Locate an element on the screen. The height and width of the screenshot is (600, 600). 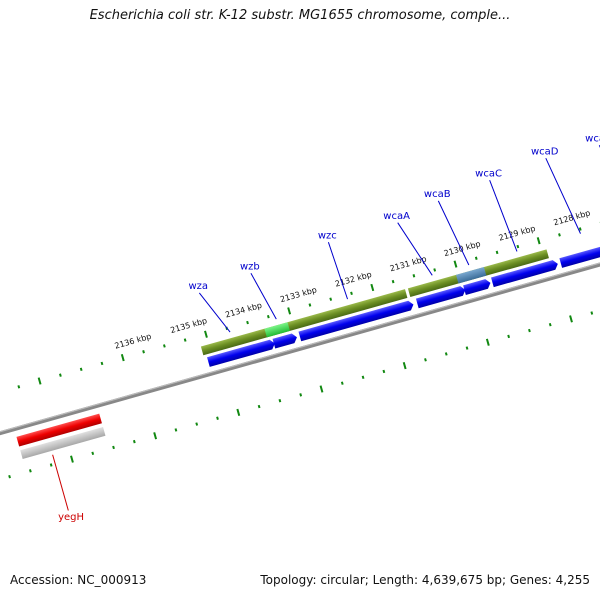
kbp-label: 2133 kbp is located at coordinates (298, 294).